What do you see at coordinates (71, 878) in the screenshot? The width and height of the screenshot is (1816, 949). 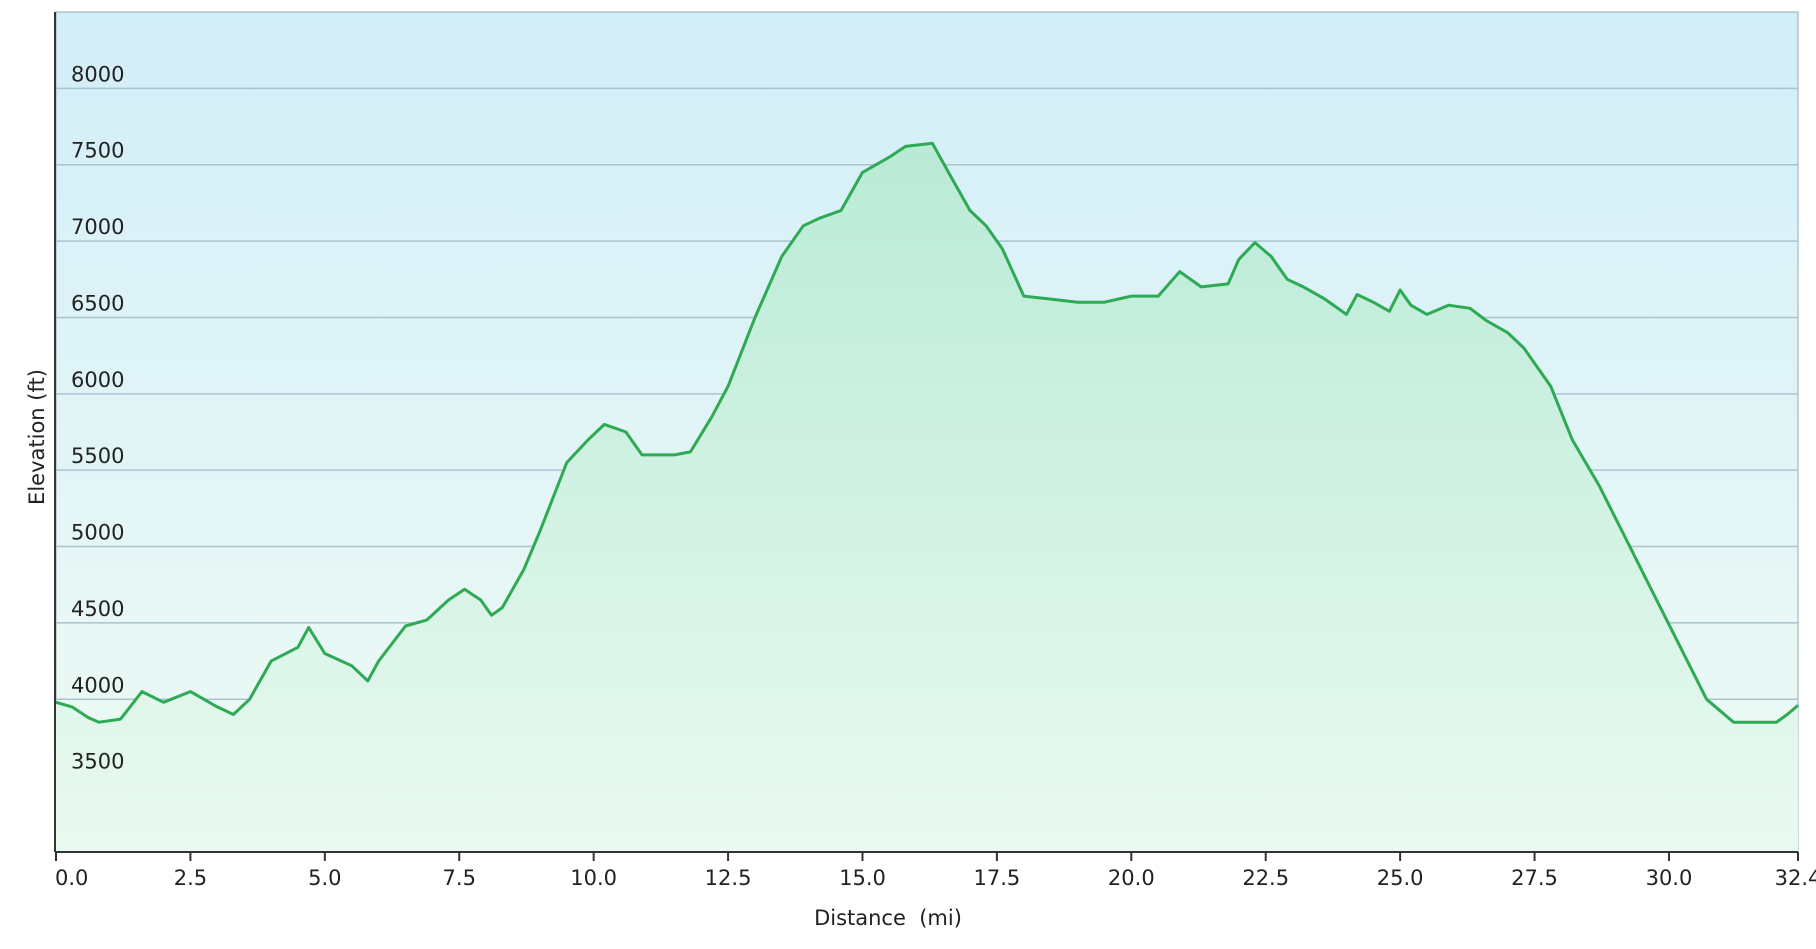 I see `x-tick-label: 0.0` at bounding box center [71, 878].